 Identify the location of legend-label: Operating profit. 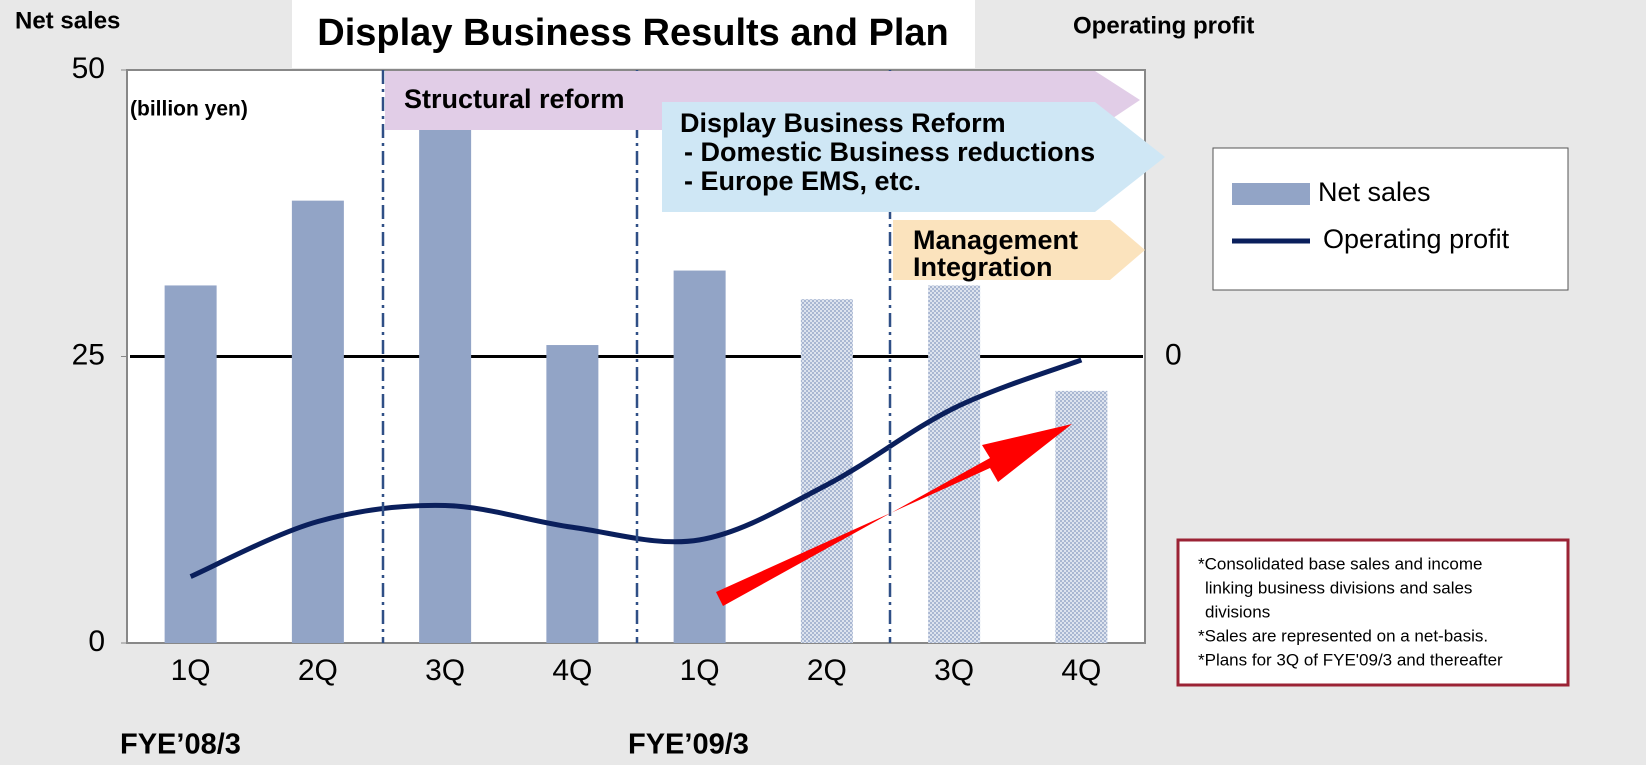
(1416, 239).